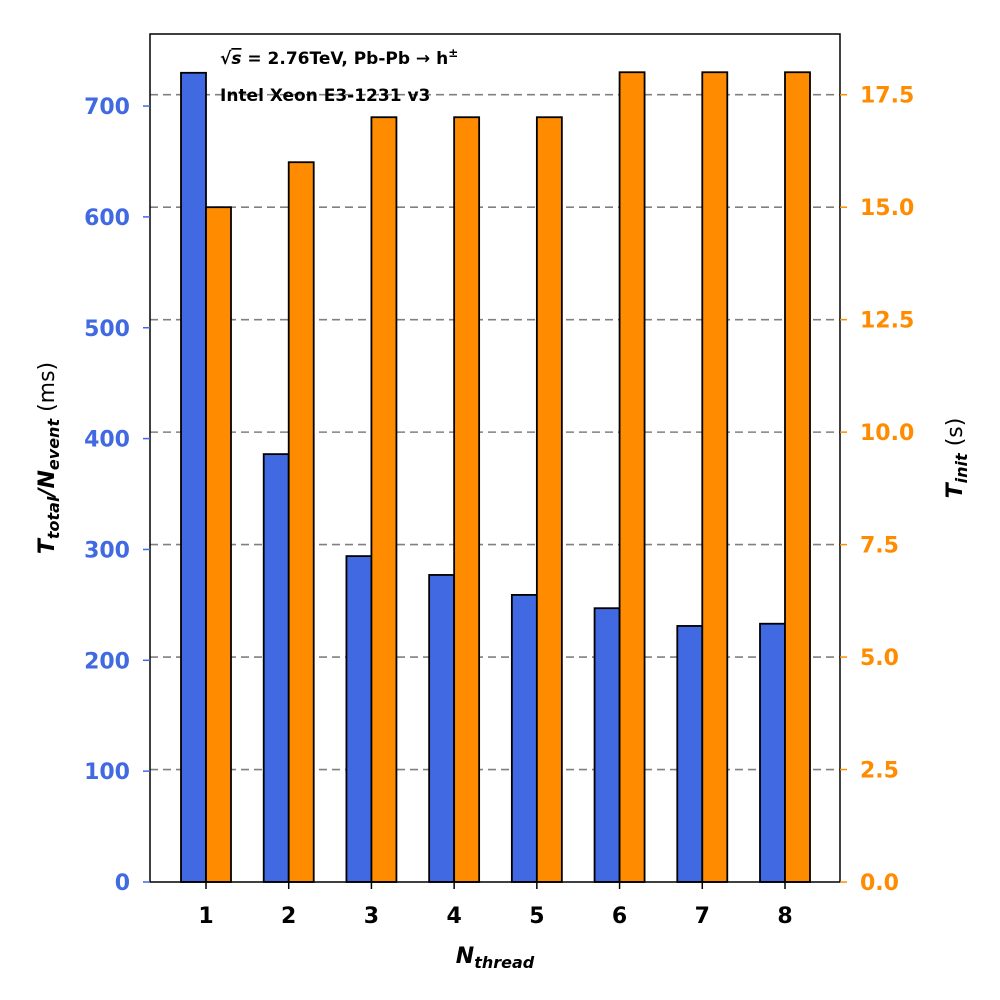 The width and height of the screenshot is (1000, 1000). What do you see at coordinates (879, 658) in the screenshot?
I see `y-right-tick-label-5.0: 5.0` at bounding box center [879, 658].